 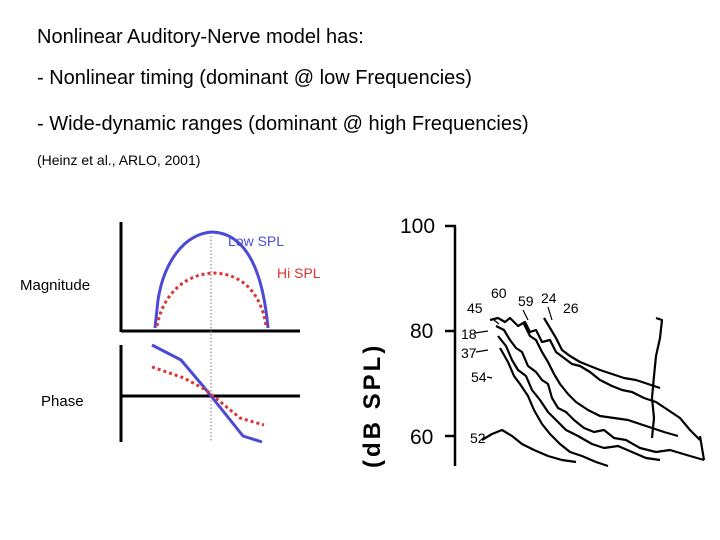 What do you see at coordinates (469, 334) in the screenshot?
I see `curve-label-18: 18` at bounding box center [469, 334].